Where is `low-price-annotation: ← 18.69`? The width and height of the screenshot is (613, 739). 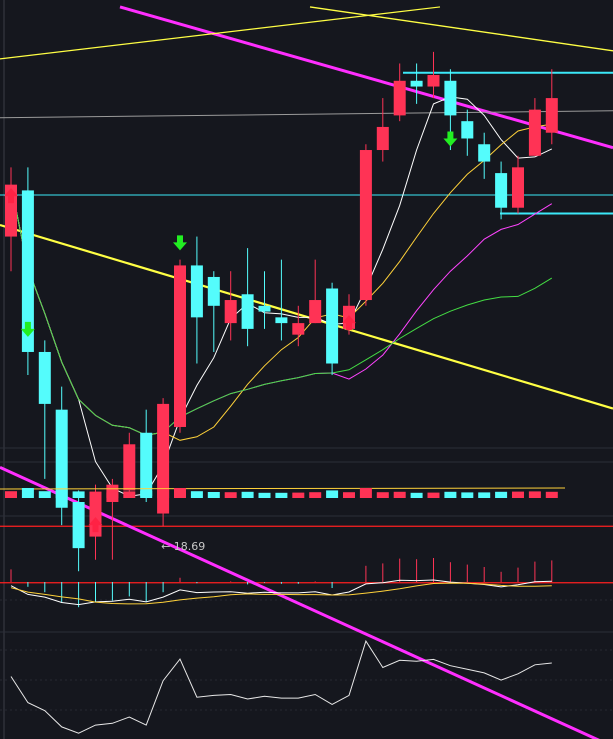
low-price-annotation: ← 18.69 is located at coordinates (183, 546).